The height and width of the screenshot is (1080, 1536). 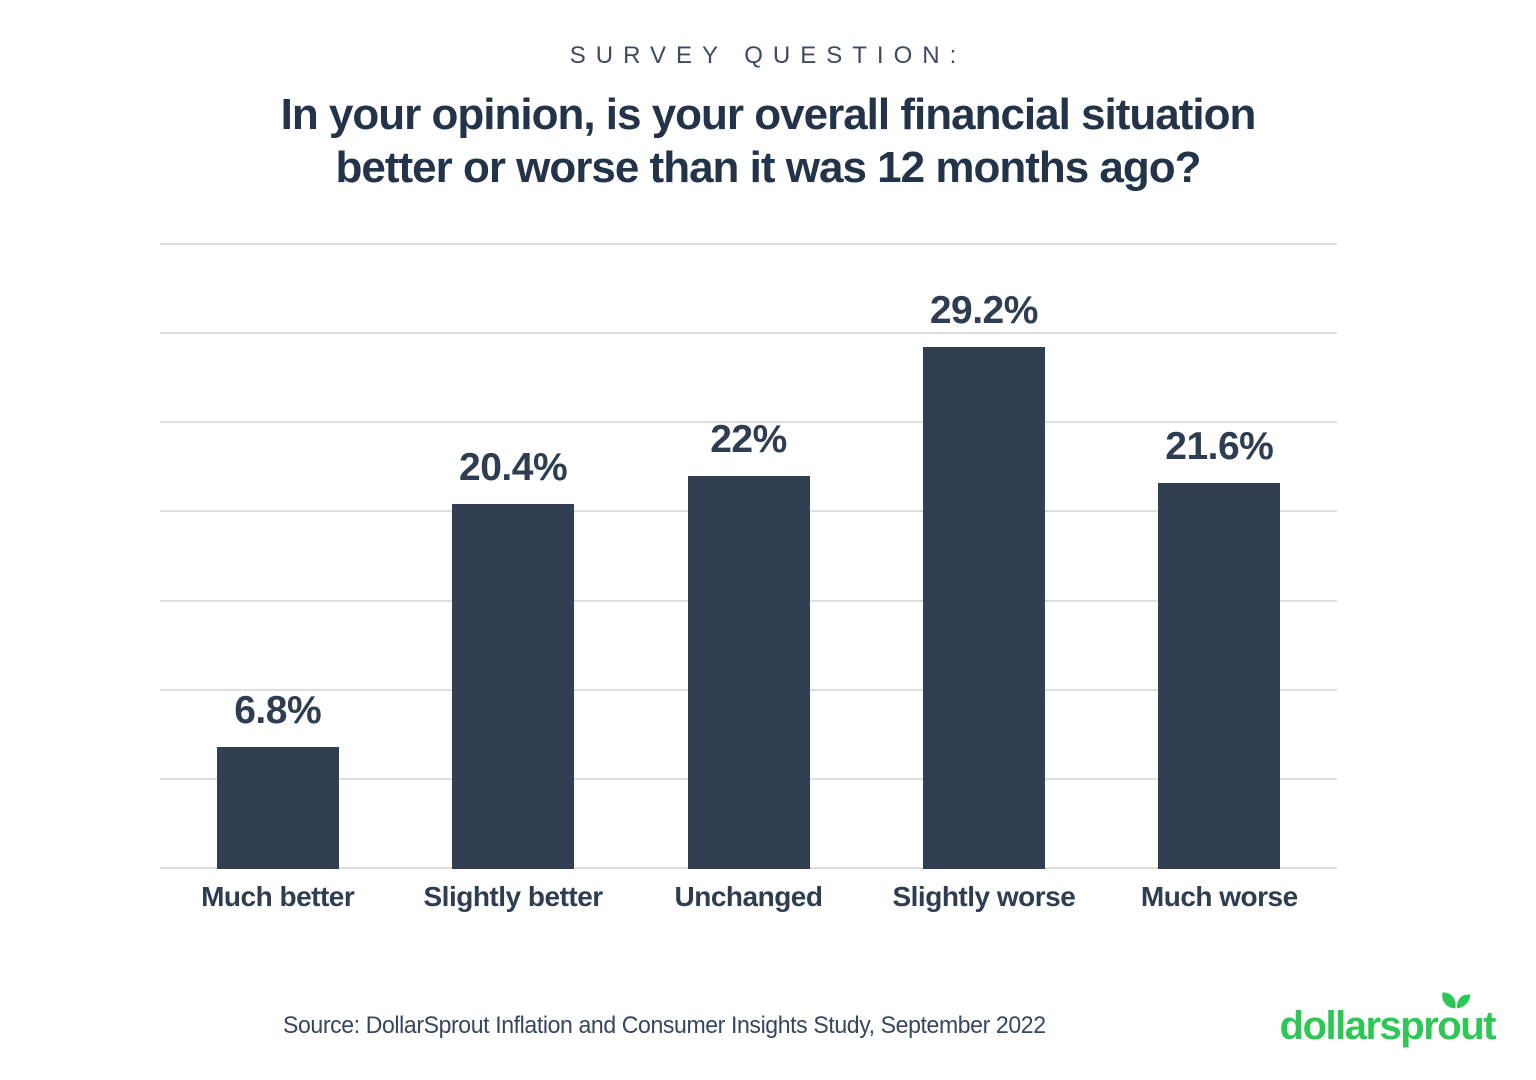 I want to click on bar-much-better, so click(x=277, y=808).